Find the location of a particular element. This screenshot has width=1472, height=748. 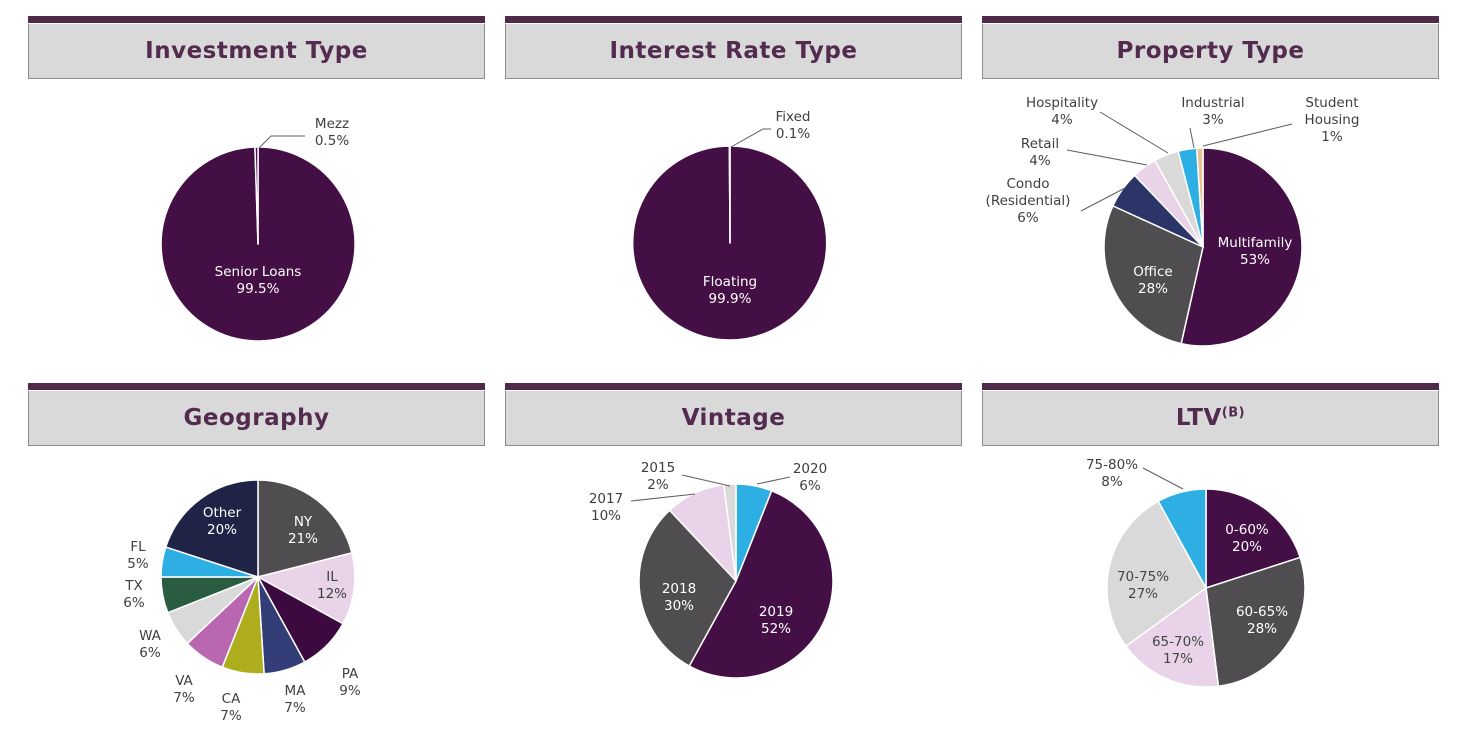

pie-label-fixed-value: 0.1% is located at coordinates (793, 134).